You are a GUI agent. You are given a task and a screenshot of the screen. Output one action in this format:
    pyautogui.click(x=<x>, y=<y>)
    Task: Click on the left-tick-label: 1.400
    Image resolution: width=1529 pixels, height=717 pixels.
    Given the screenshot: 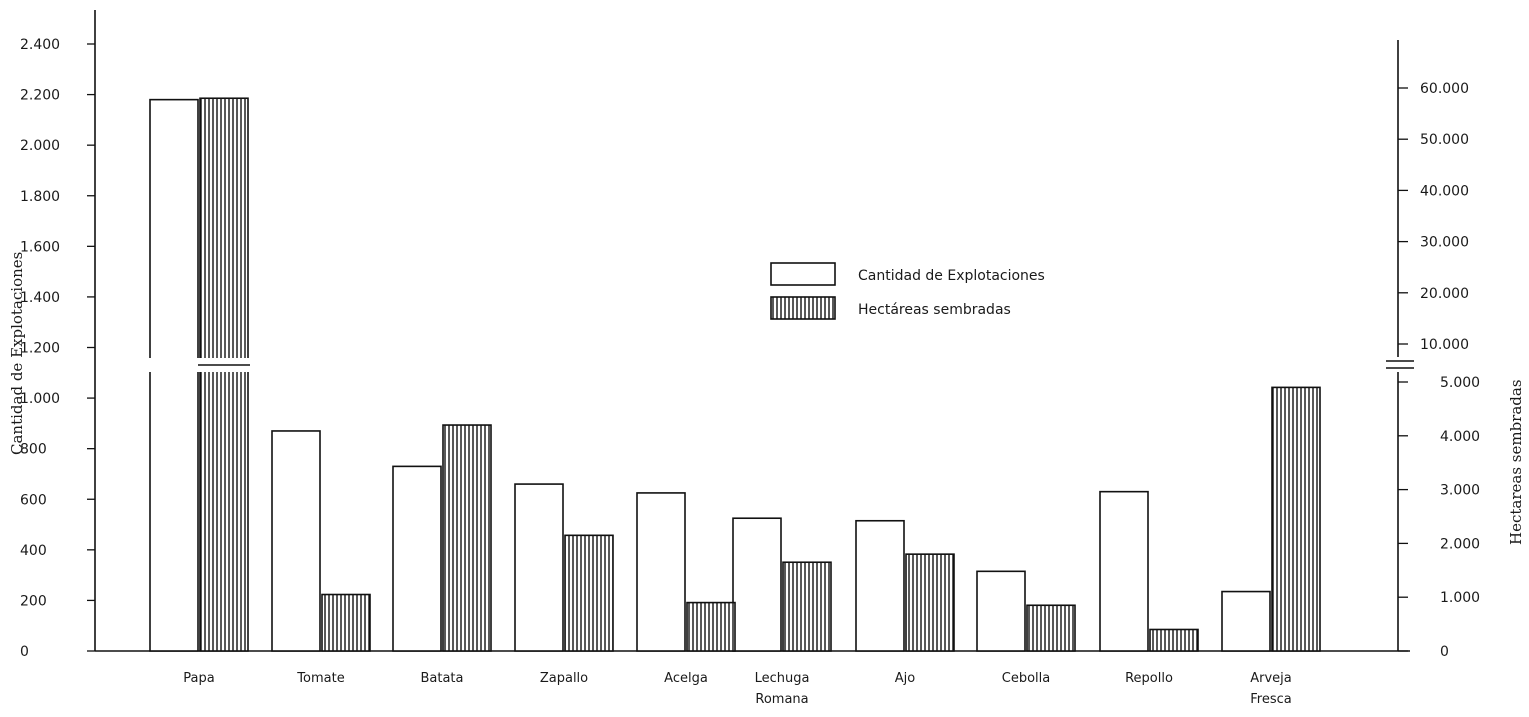 What is the action you would take?
    pyautogui.click(x=40, y=298)
    